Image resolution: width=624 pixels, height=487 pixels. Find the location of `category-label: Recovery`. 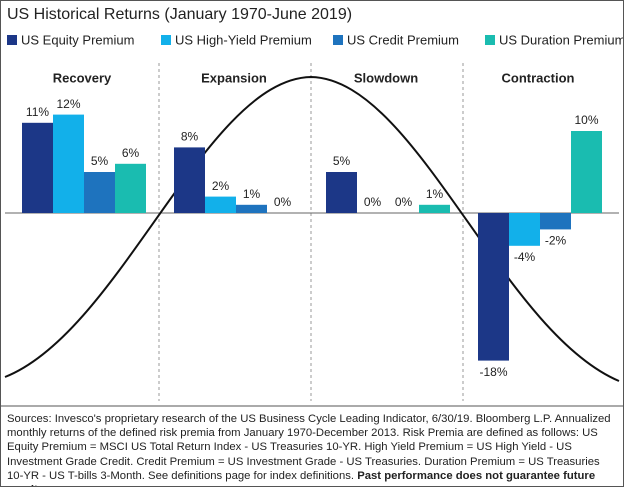

category-label: Recovery is located at coordinates (82, 77).